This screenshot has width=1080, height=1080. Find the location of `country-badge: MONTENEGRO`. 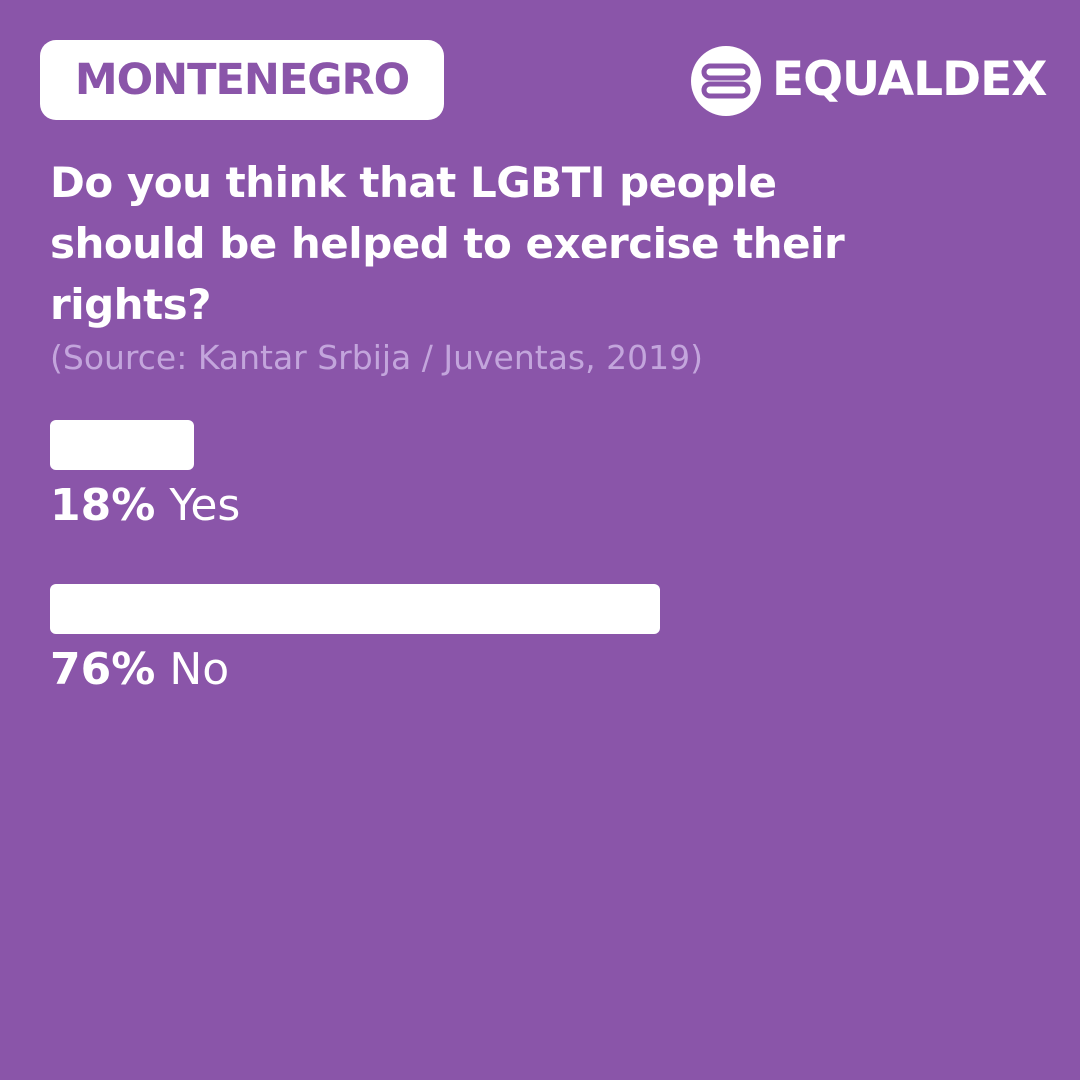

country-badge: MONTENEGRO is located at coordinates (242, 80).